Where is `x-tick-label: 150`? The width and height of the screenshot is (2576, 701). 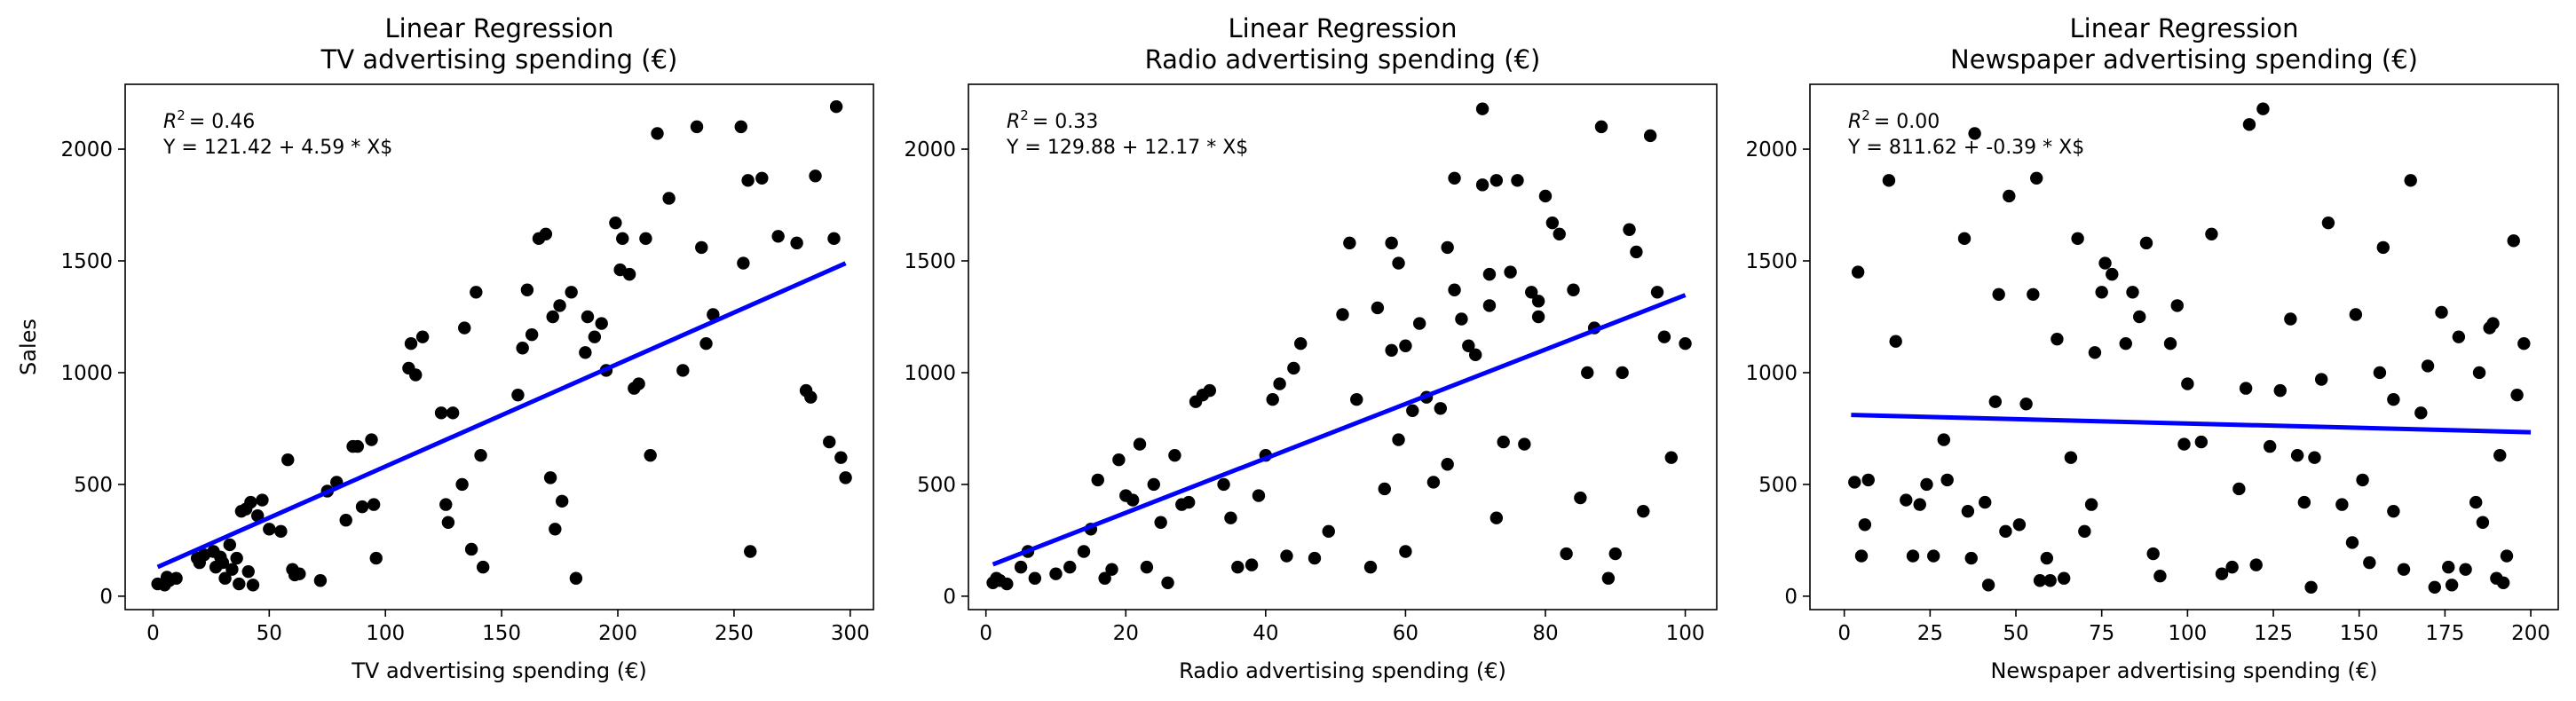 x-tick-label: 150 is located at coordinates (501, 633).